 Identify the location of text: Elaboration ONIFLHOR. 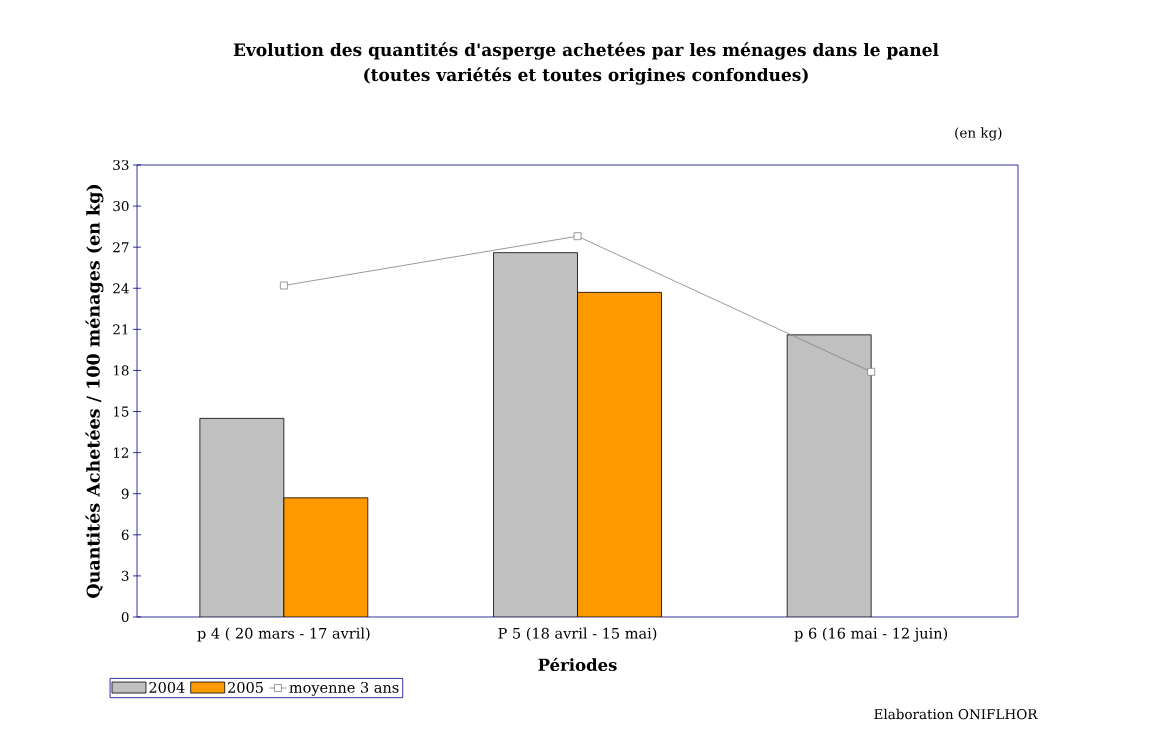
(956, 714).